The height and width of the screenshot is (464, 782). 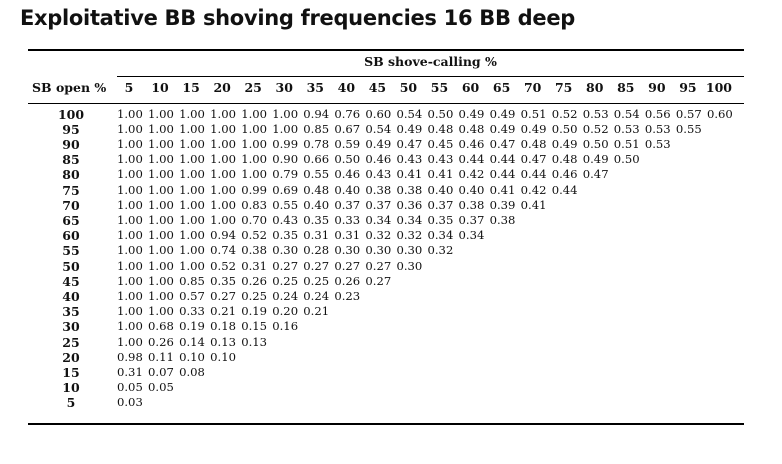 I want to click on table-cell: 0.94, so click(x=223, y=235).